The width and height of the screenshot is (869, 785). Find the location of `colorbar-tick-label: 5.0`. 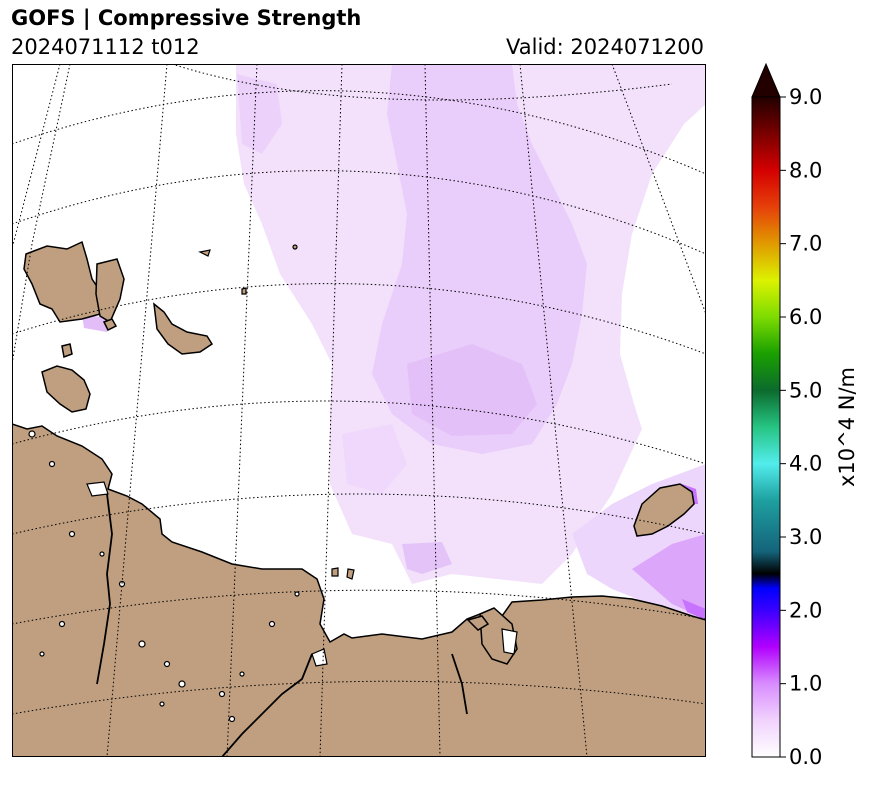

colorbar-tick-label: 5.0 is located at coordinates (805, 390).